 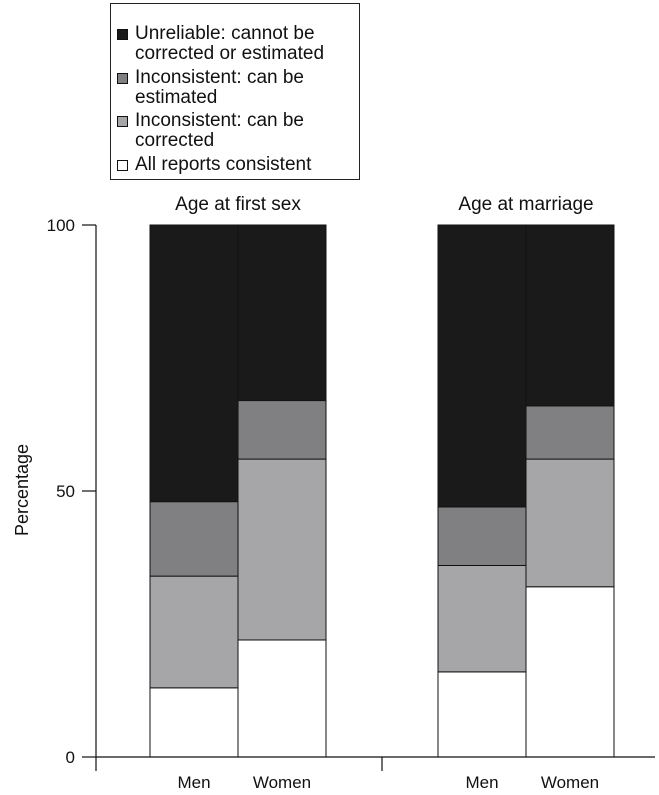 What do you see at coordinates (481, 782) in the screenshot?
I see `x-category-label-marriage-men: Men` at bounding box center [481, 782].